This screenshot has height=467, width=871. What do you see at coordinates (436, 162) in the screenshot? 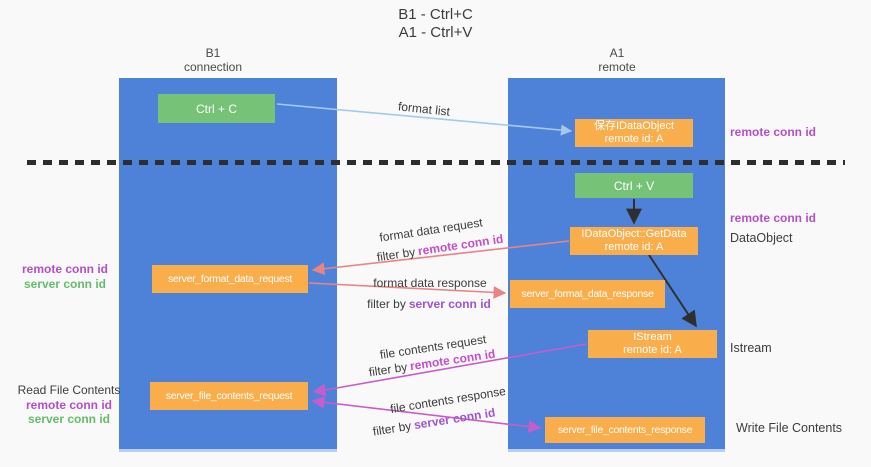
I see `machine-boundary-dashed-line` at bounding box center [436, 162].